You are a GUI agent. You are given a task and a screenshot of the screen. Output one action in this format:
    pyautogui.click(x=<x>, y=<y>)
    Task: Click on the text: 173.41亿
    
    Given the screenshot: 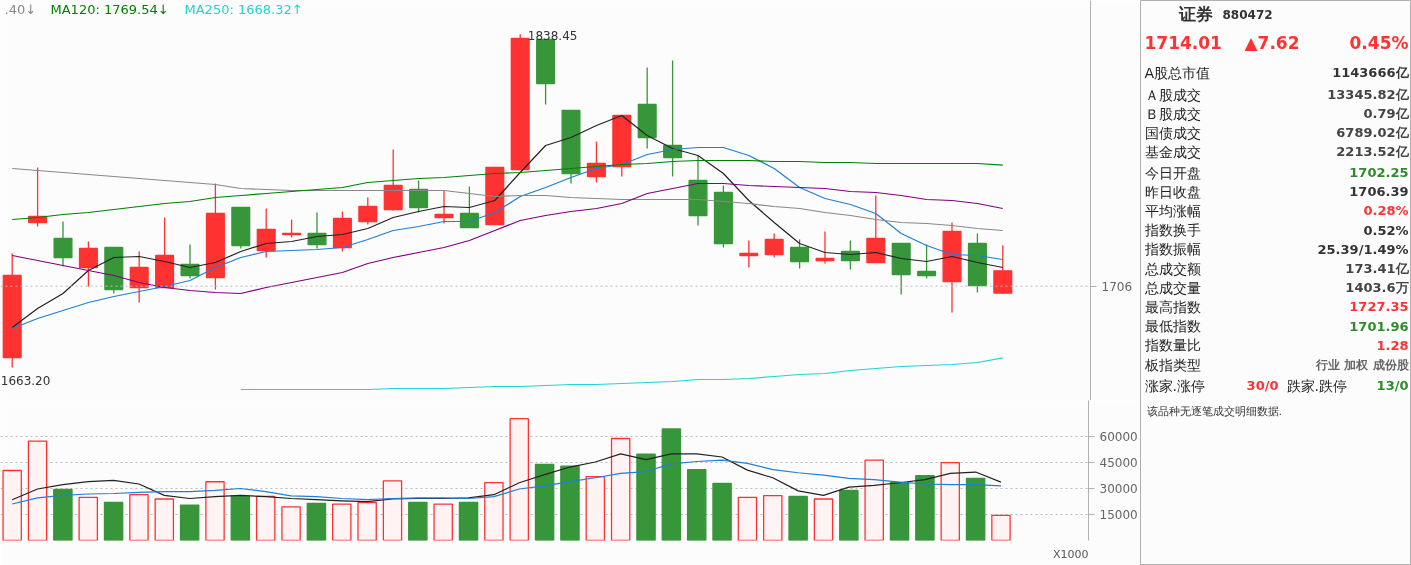 What is the action you would take?
    pyautogui.click(x=1377, y=268)
    